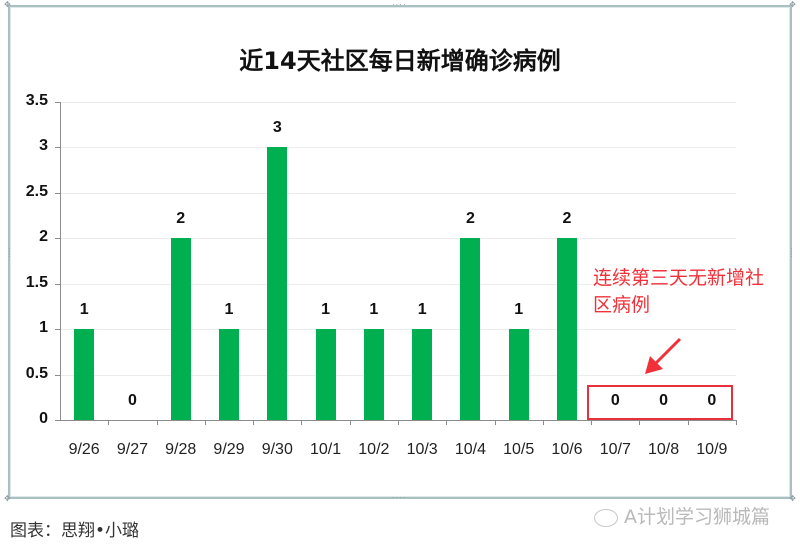 Image resolution: width=800 pixels, height=549 pixels. I want to click on x-axis-label: 10/1, so click(325, 449).